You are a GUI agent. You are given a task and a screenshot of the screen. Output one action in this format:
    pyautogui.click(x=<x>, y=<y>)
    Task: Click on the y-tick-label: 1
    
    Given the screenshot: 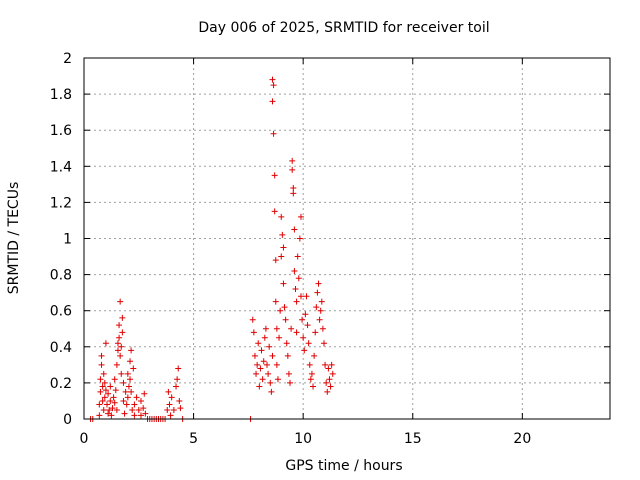 What is the action you would take?
    pyautogui.click(x=67, y=240)
    